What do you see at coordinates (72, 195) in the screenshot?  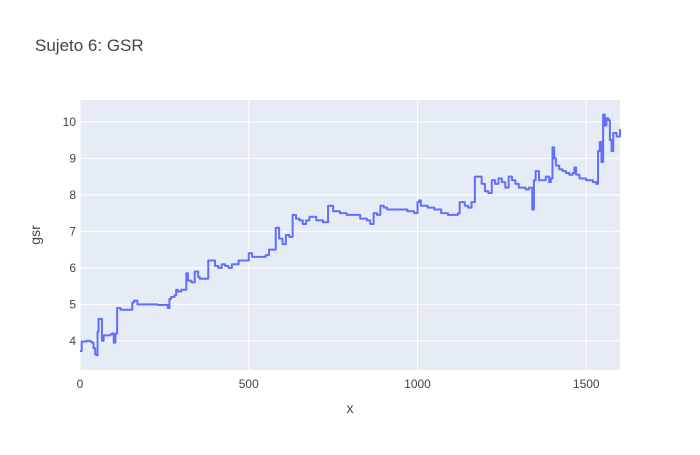 I see `y-tick-label: 8` at bounding box center [72, 195].